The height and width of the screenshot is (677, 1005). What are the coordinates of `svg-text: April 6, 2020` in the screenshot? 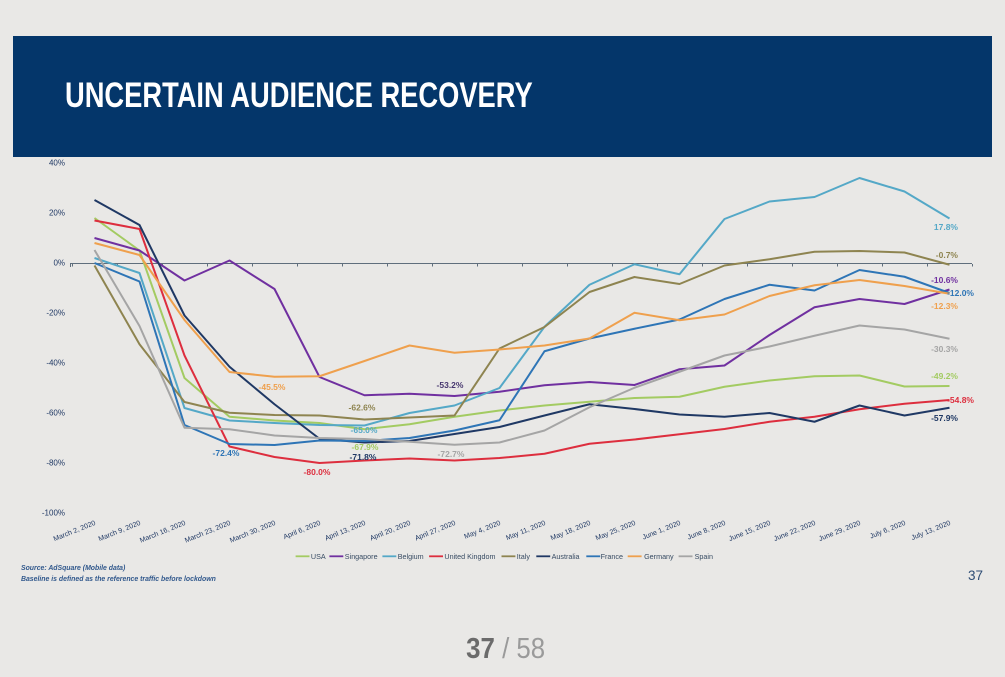 It's located at (302, 530).